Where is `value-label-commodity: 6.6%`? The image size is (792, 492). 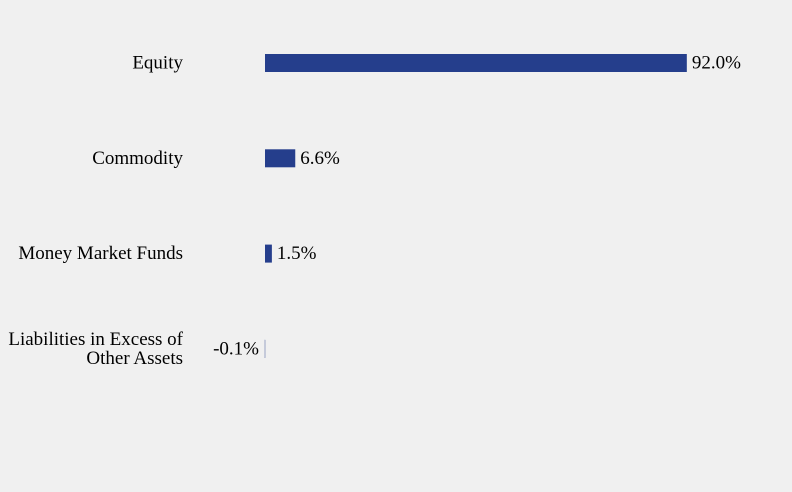 value-label-commodity: 6.6% is located at coordinates (320, 158).